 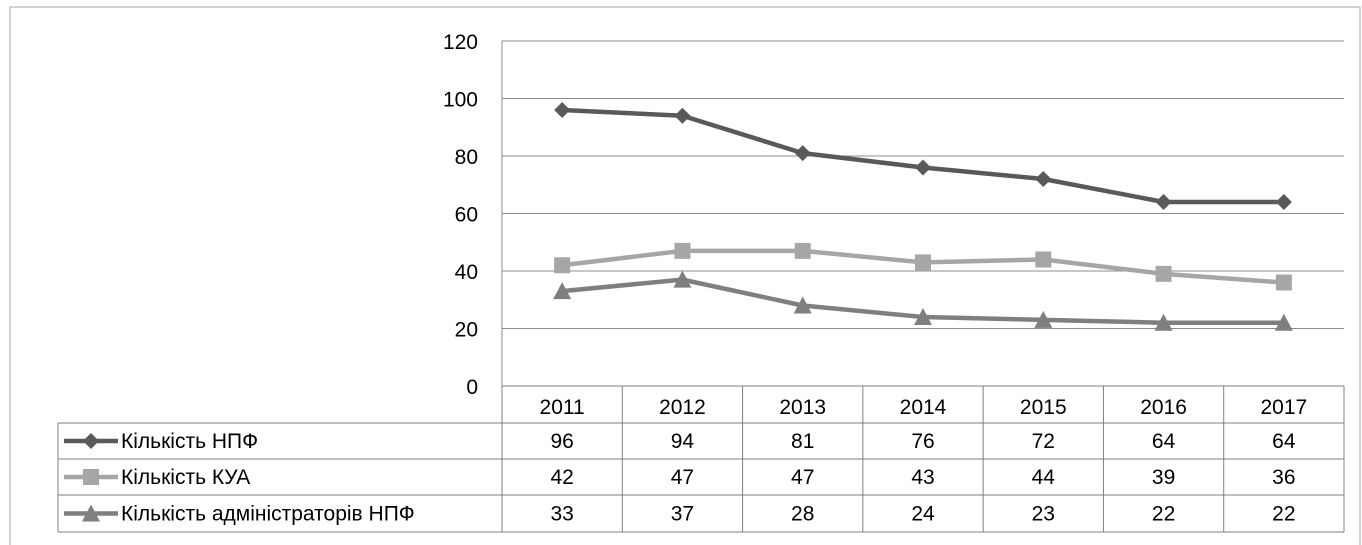 What do you see at coordinates (682, 407) in the screenshot?
I see `x-category-label: 2012` at bounding box center [682, 407].